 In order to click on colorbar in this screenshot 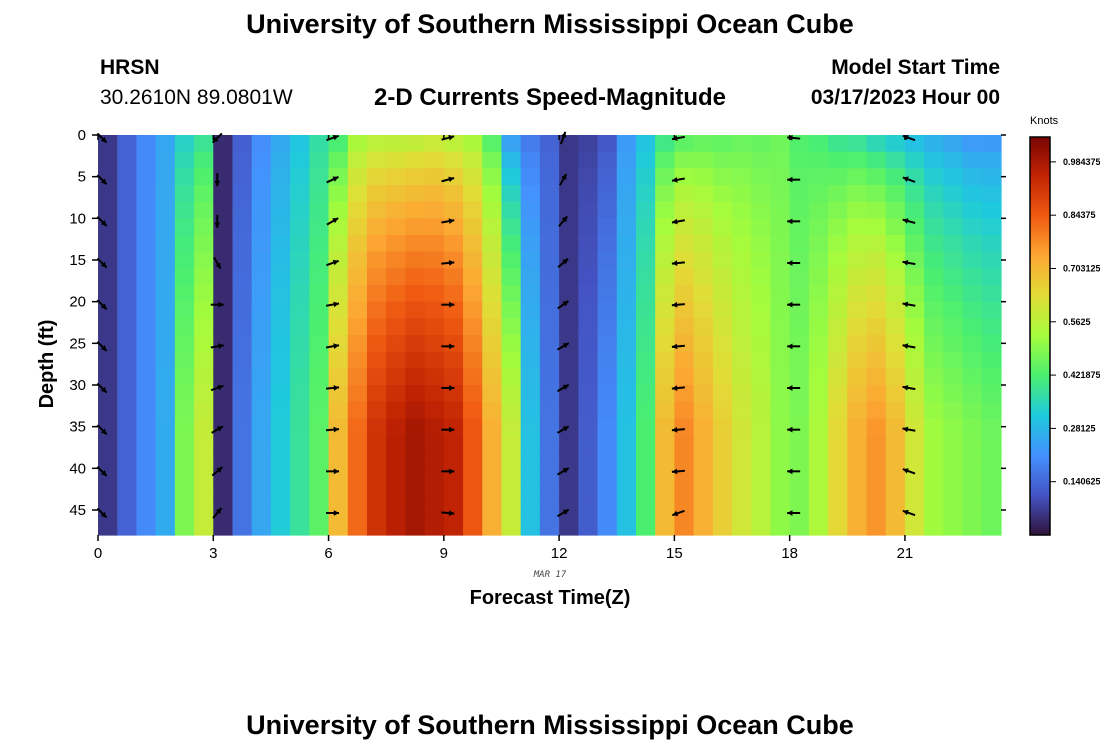, I will do `click(1040, 336)`.